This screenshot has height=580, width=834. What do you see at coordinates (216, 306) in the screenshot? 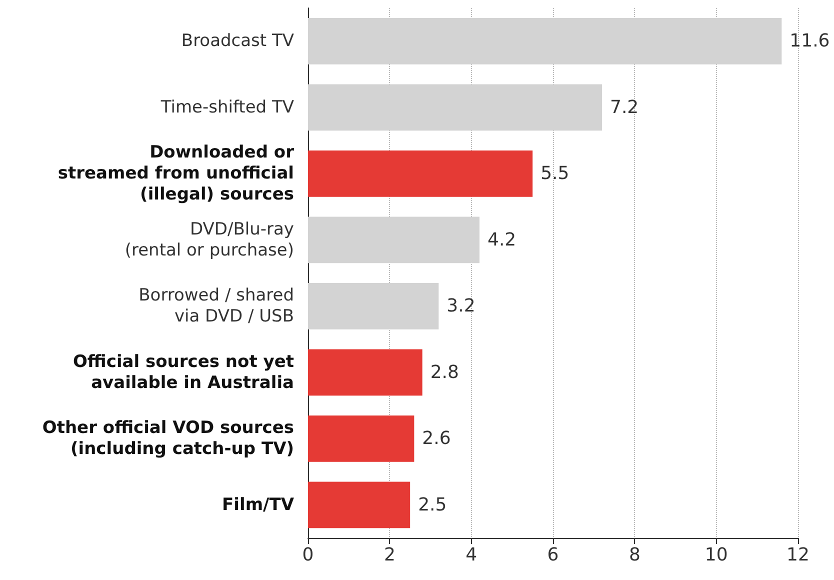
I see `y-tick-label: Borrowed / shared via DVD / USB` at bounding box center [216, 306].